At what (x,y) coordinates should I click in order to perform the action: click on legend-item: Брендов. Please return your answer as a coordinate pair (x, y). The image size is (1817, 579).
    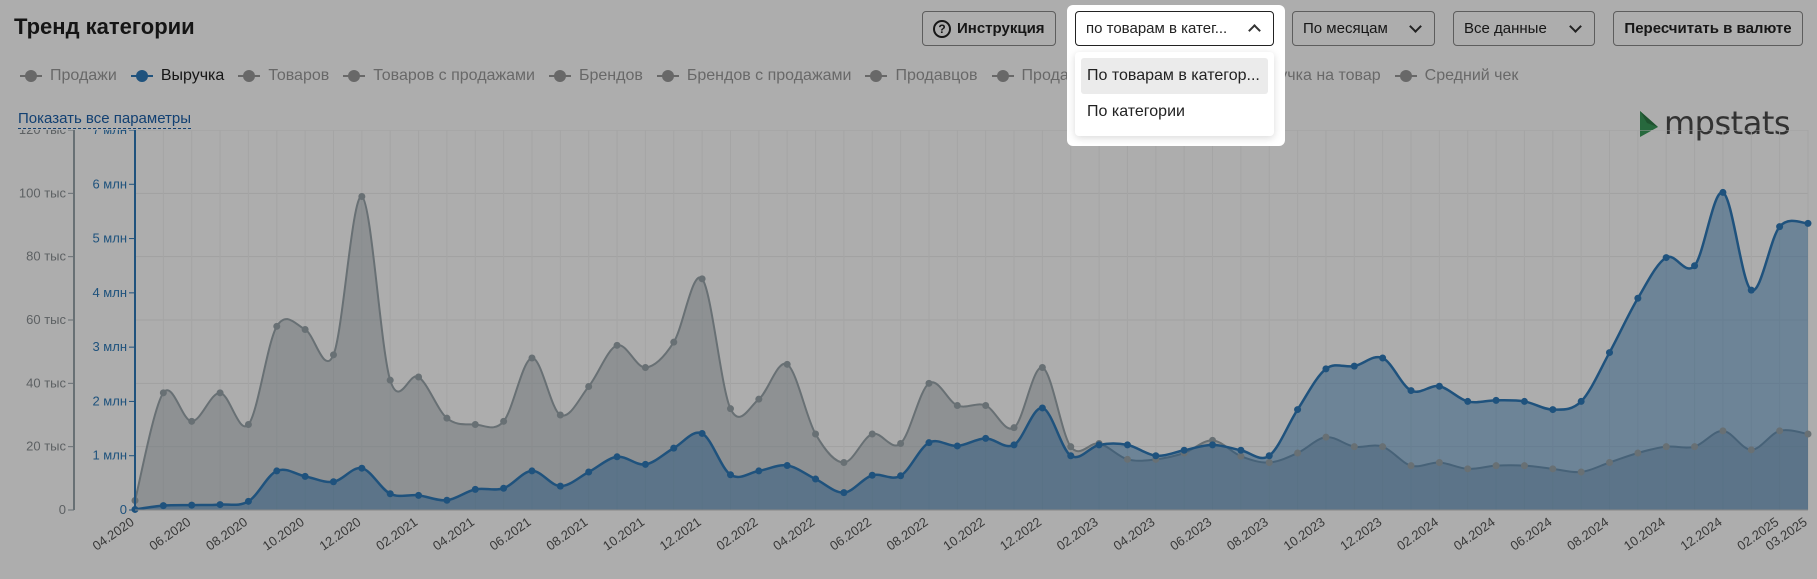
    Looking at the image, I should click on (595, 76).